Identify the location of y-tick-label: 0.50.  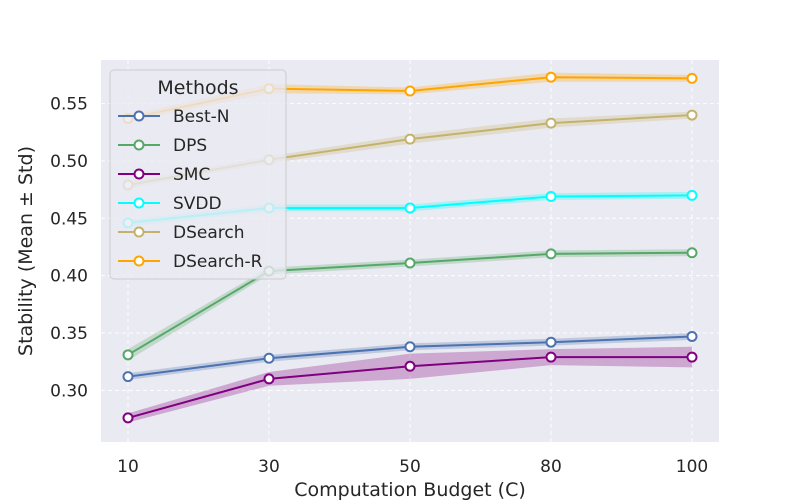
(69, 162).